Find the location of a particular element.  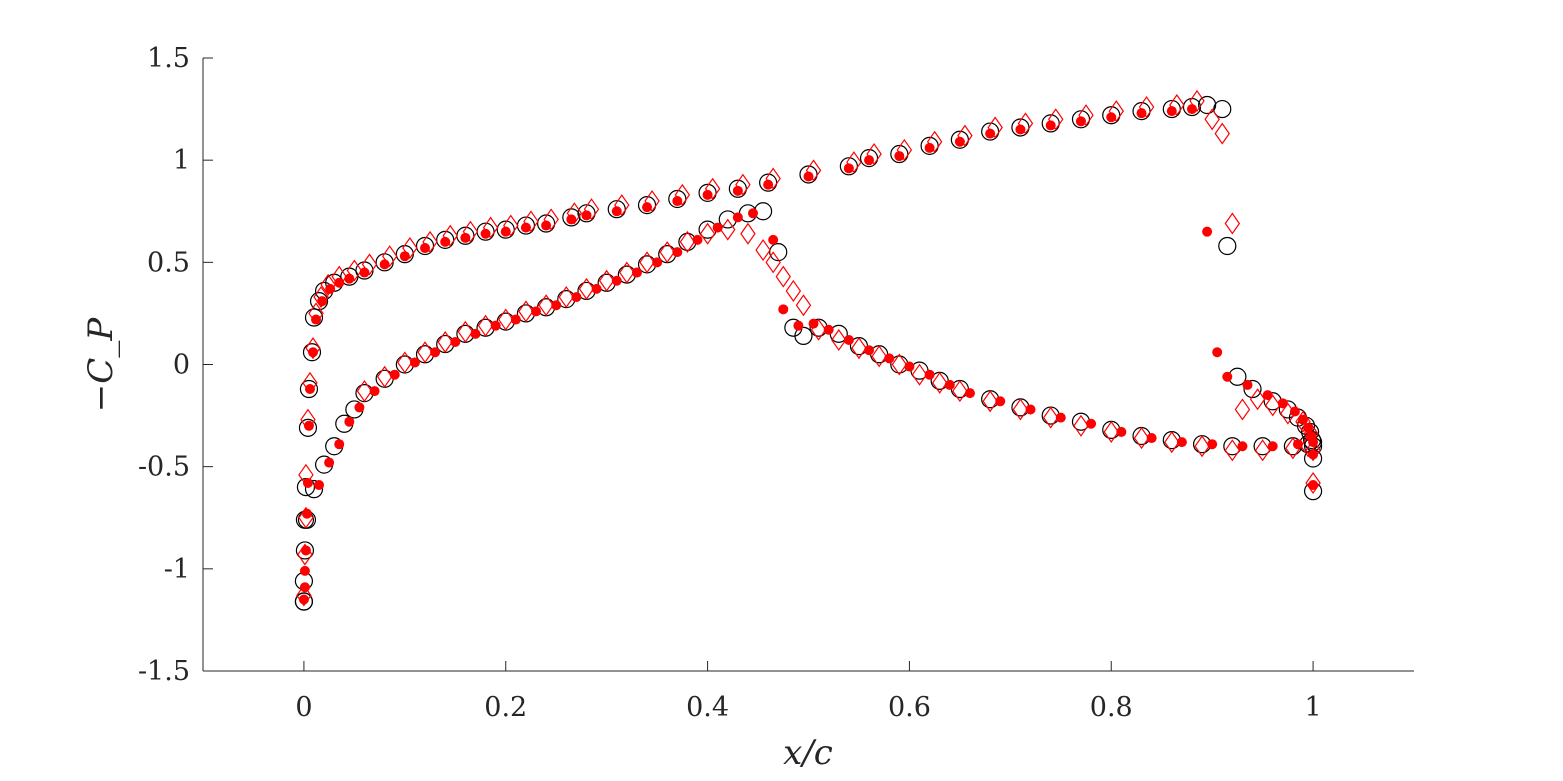

y-tick-label: 1 is located at coordinates (181, 160).